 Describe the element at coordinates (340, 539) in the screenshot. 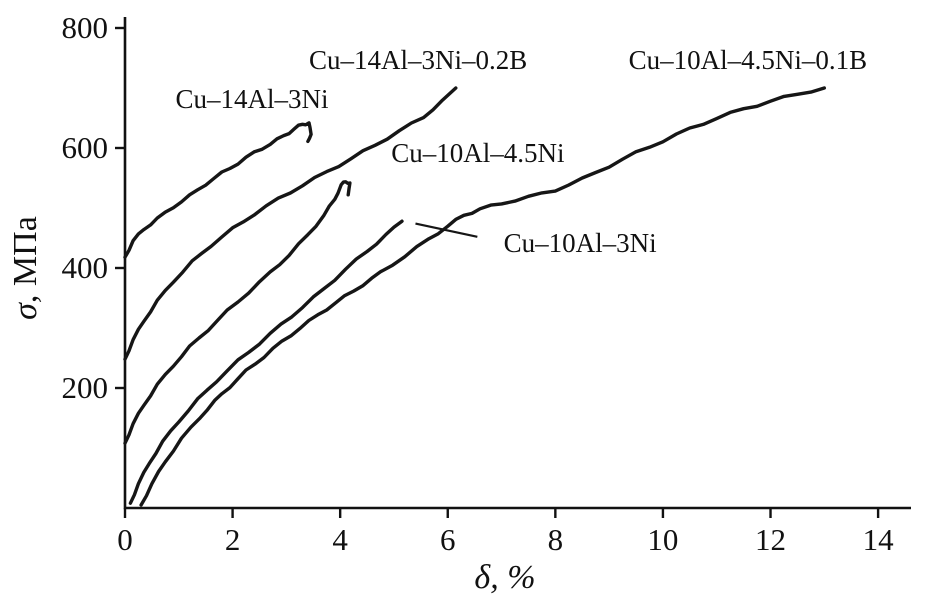

I see `x-tick-label: 4` at that location.